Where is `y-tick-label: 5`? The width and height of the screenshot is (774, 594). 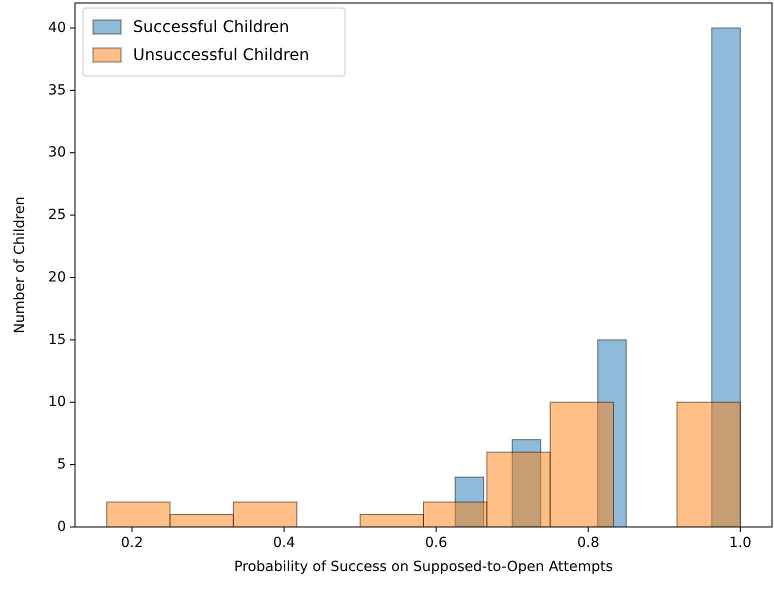 y-tick-label: 5 is located at coordinates (61, 464).